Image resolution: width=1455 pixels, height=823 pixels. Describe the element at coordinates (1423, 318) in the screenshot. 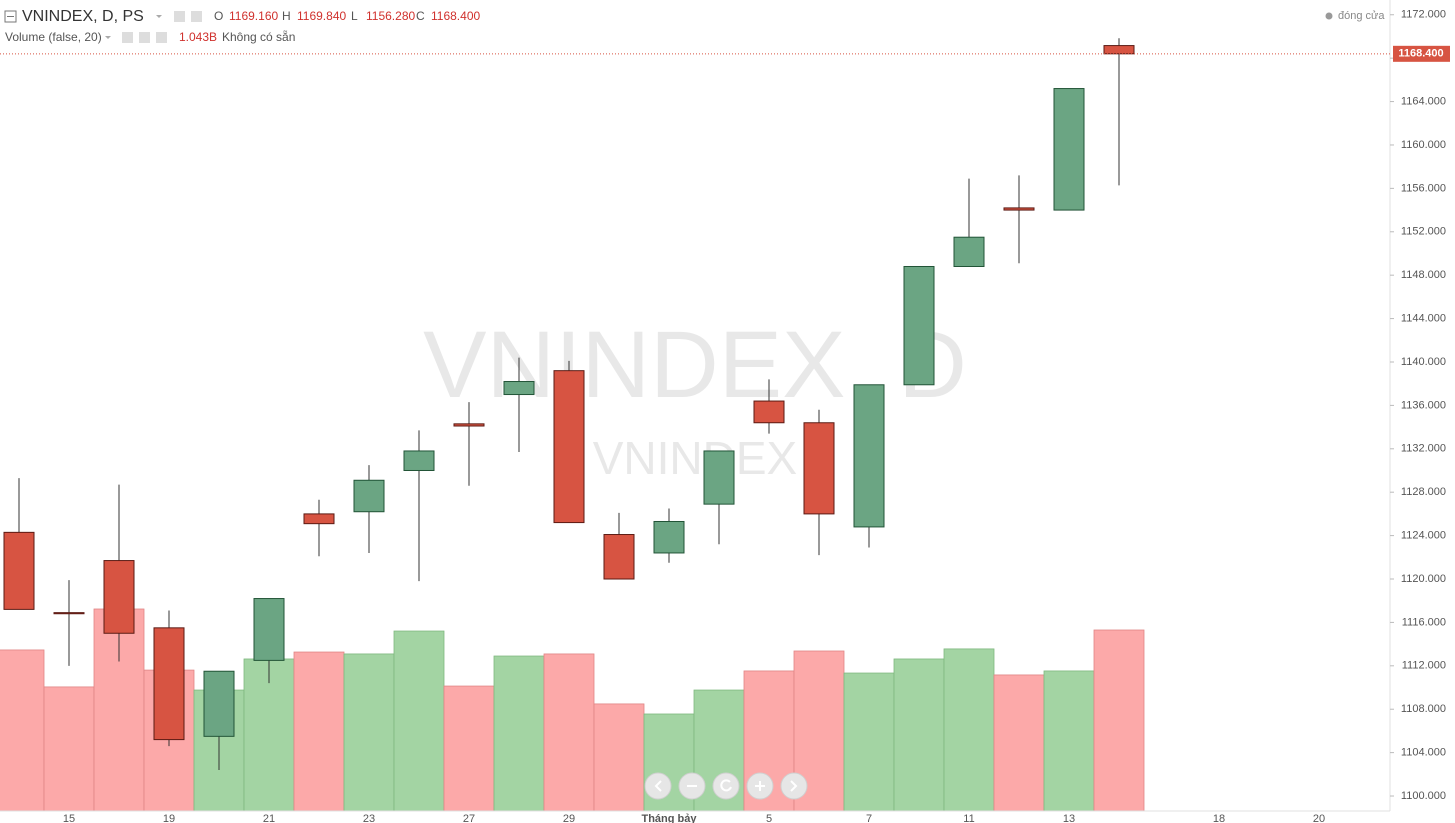

I see `y-tick-label: 1144.000` at that location.